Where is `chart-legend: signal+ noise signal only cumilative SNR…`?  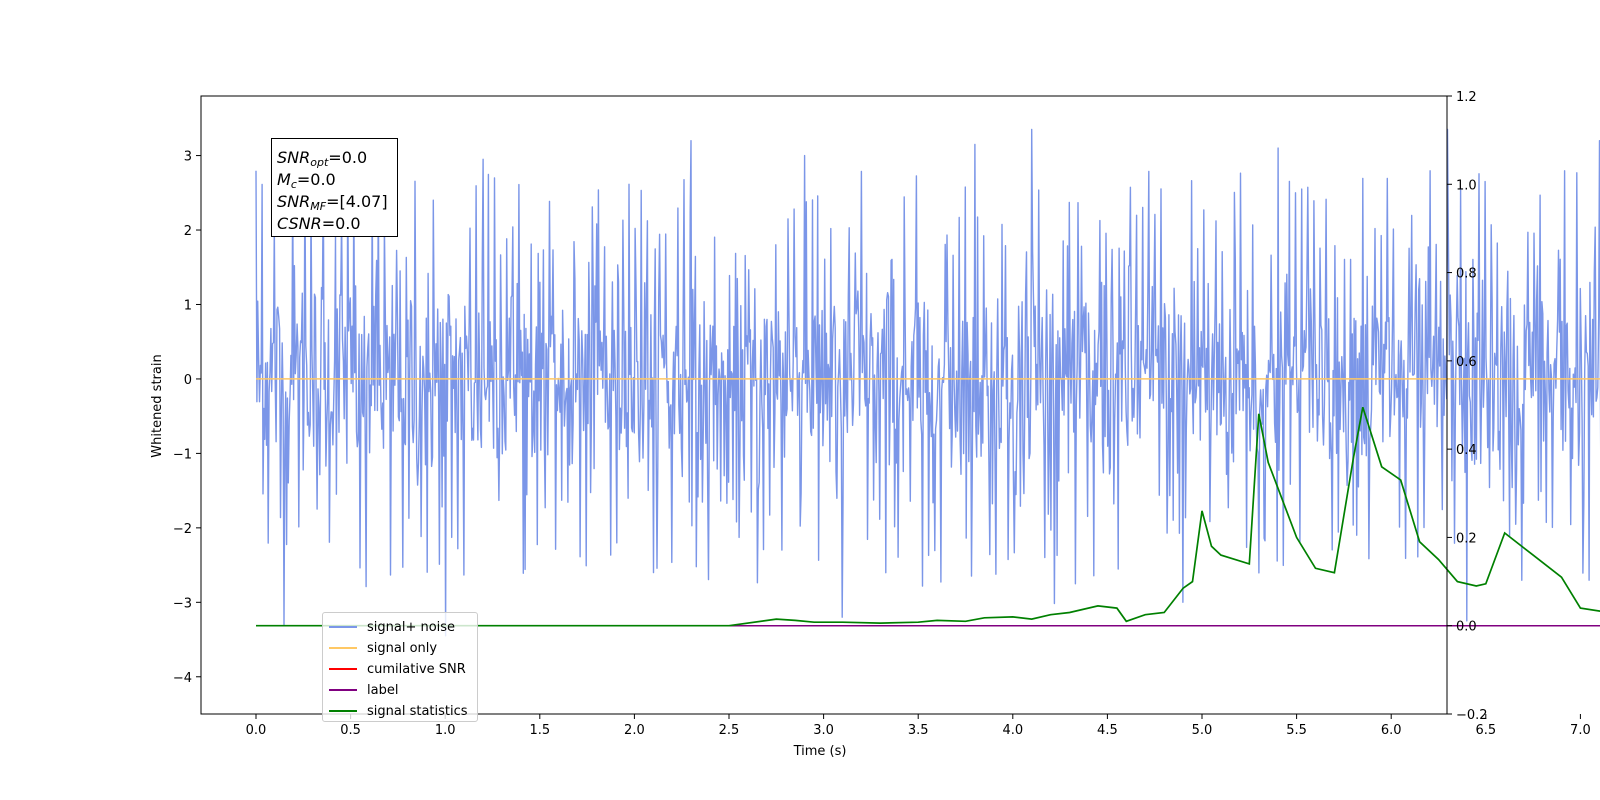 chart-legend: signal+ noise signal only cumilative SNR… is located at coordinates (400, 667).